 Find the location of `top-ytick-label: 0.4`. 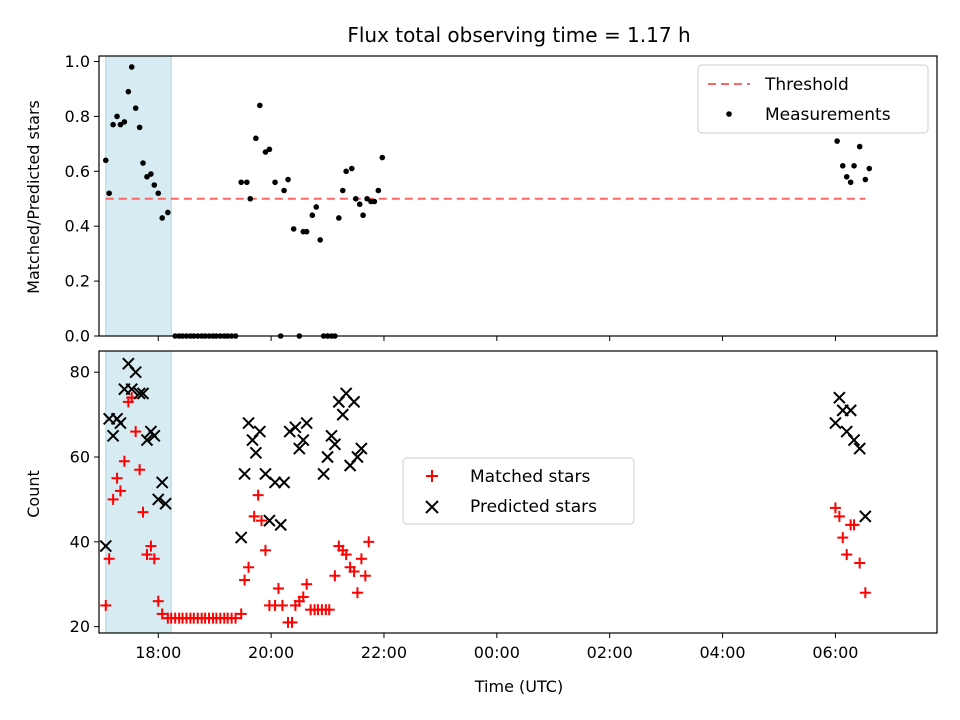

top-ytick-label: 0.4 is located at coordinates (77, 226).